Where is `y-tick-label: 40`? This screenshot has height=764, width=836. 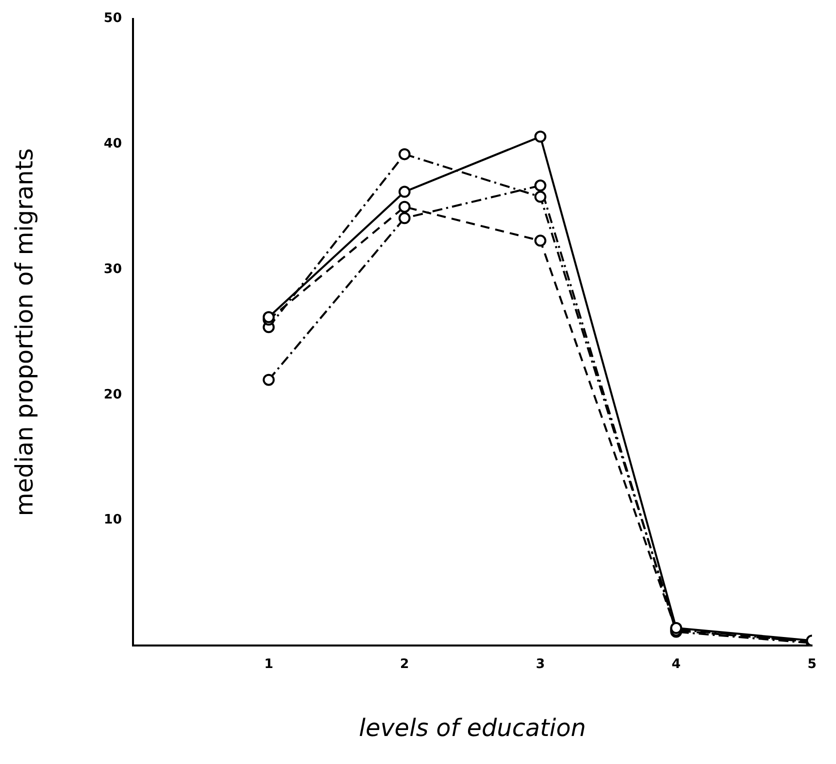 y-tick-label: 40 is located at coordinates (113, 144).